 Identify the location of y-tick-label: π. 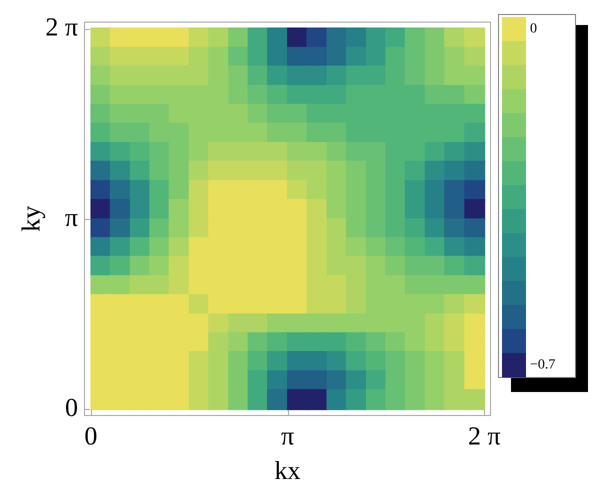
(71, 217).